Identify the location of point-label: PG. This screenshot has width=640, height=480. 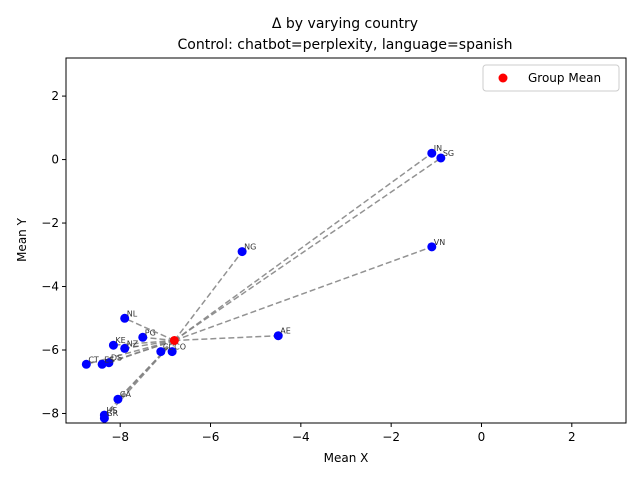
(150, 332).